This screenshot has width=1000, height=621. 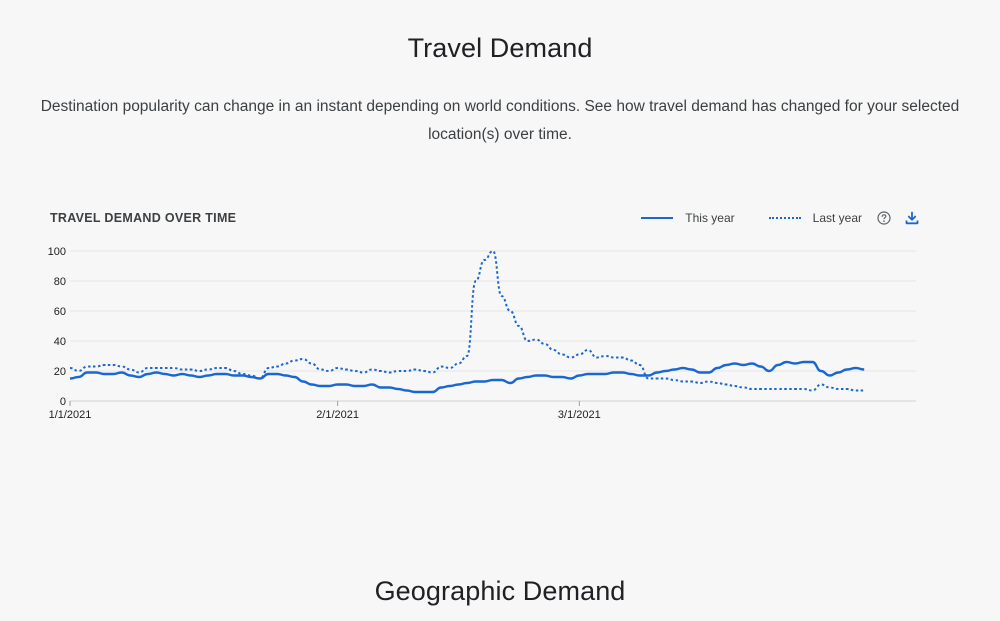 I want to click on y-tick-label: 40, so click(x=60, y=342).